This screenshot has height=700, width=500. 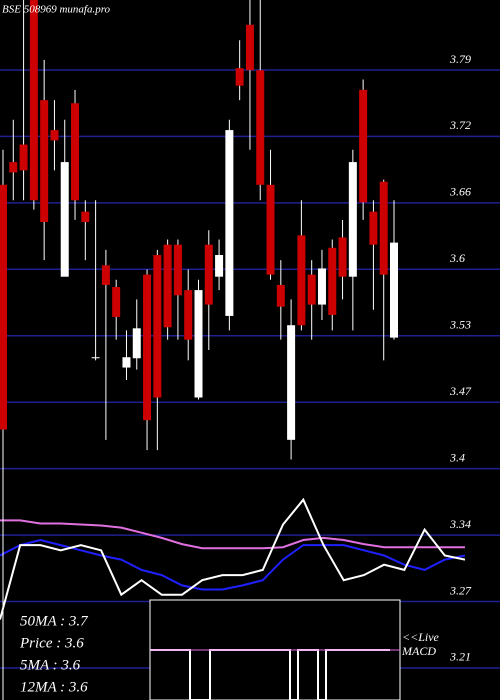 What do you see at coordinates (50, 665) in the screenshot?
I see `info-label: 5MA : 3.6` at bounding box center [50, 665].